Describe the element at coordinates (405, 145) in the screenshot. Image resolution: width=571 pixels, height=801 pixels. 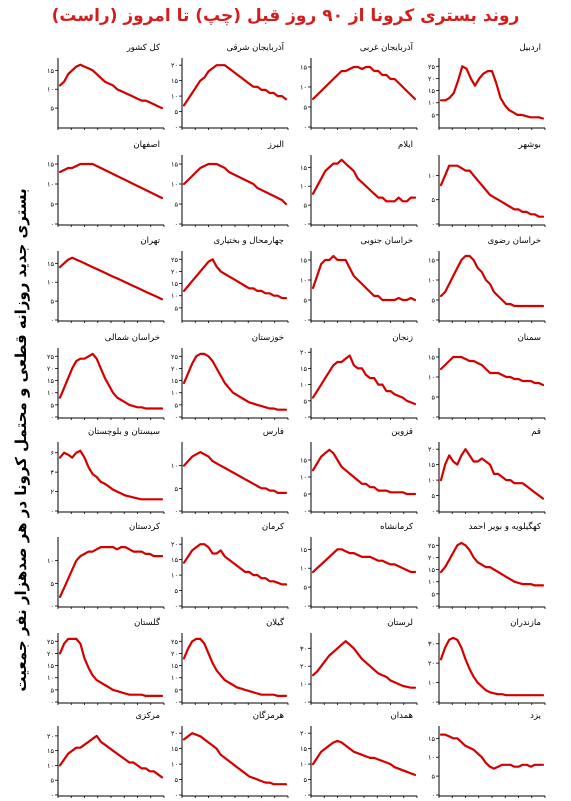
I see `panel-title: ایلام` at that location.